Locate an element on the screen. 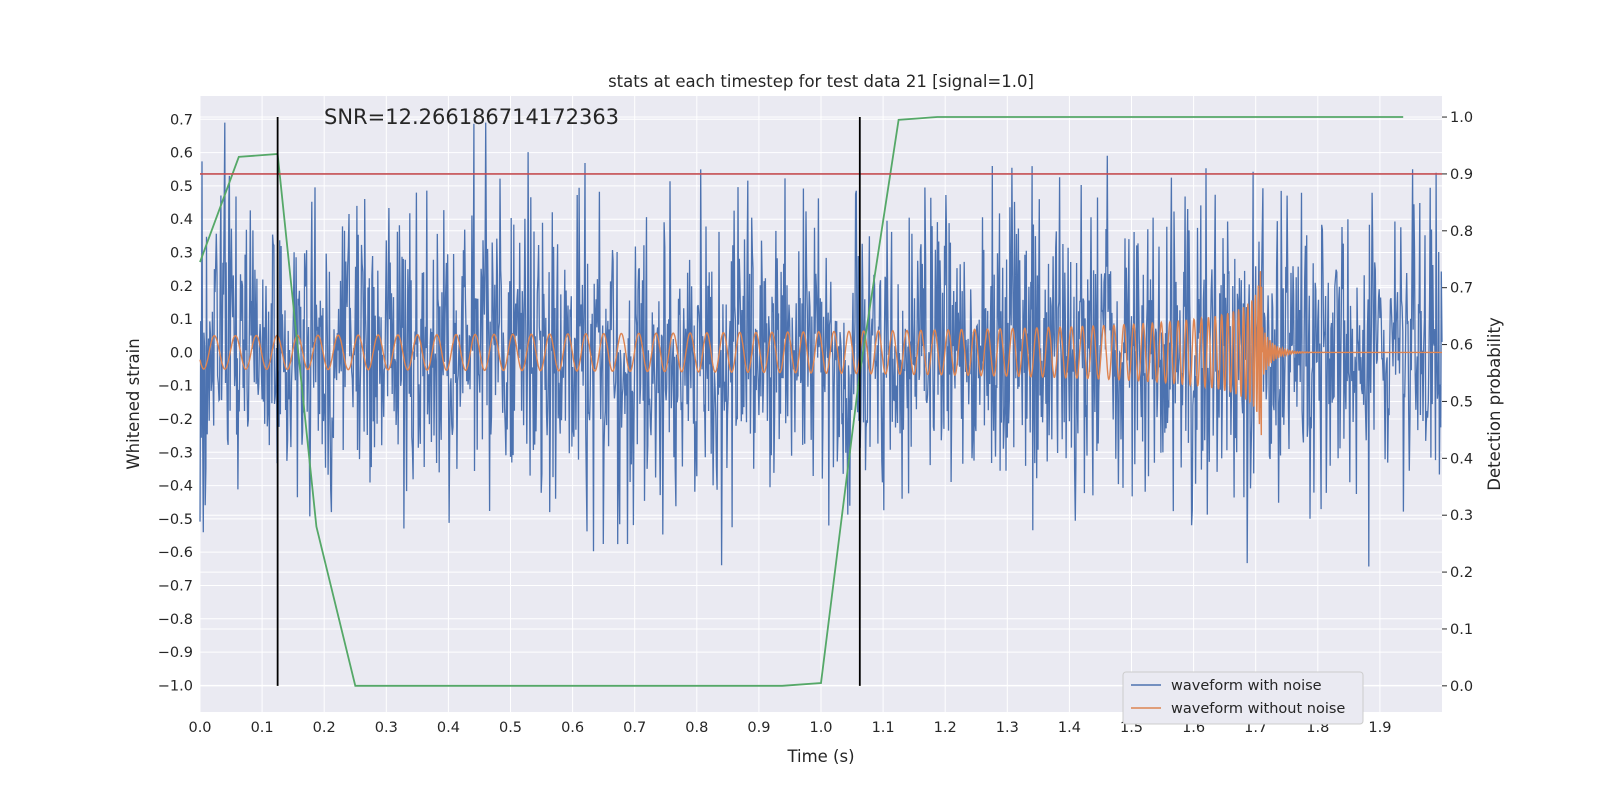 The height and width of the screenshot is (800, 1600). x-tick-label: 0.9 is located at coordinates (758, 728).